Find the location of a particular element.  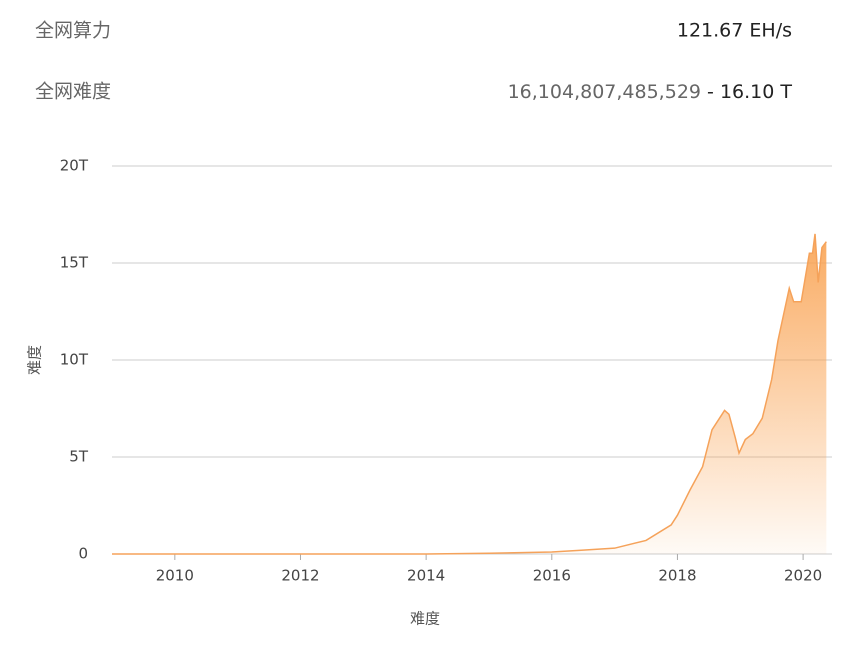

stat-label: 全网难度 is located at coordinates (73, 92).